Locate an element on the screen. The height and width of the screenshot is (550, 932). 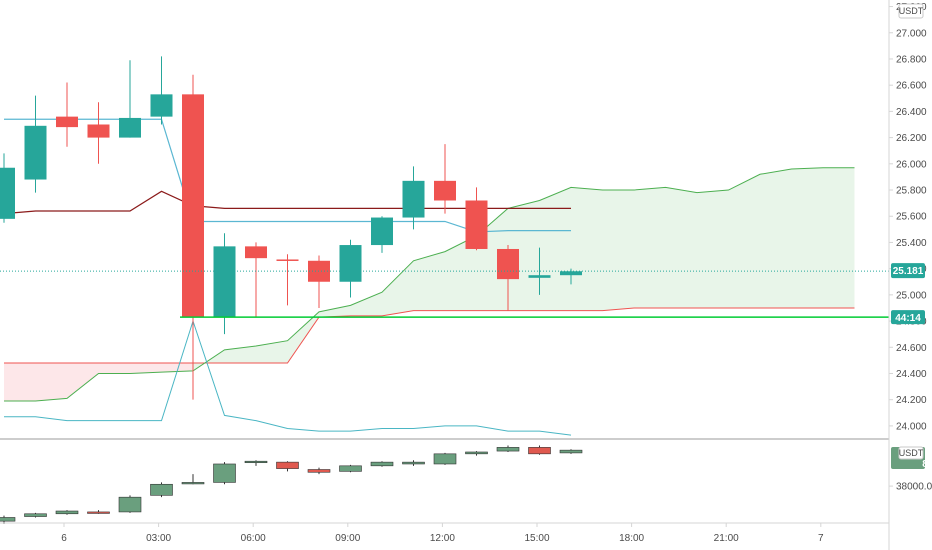
price-tick-label: 26.200 is located at coordinates (911, 138).